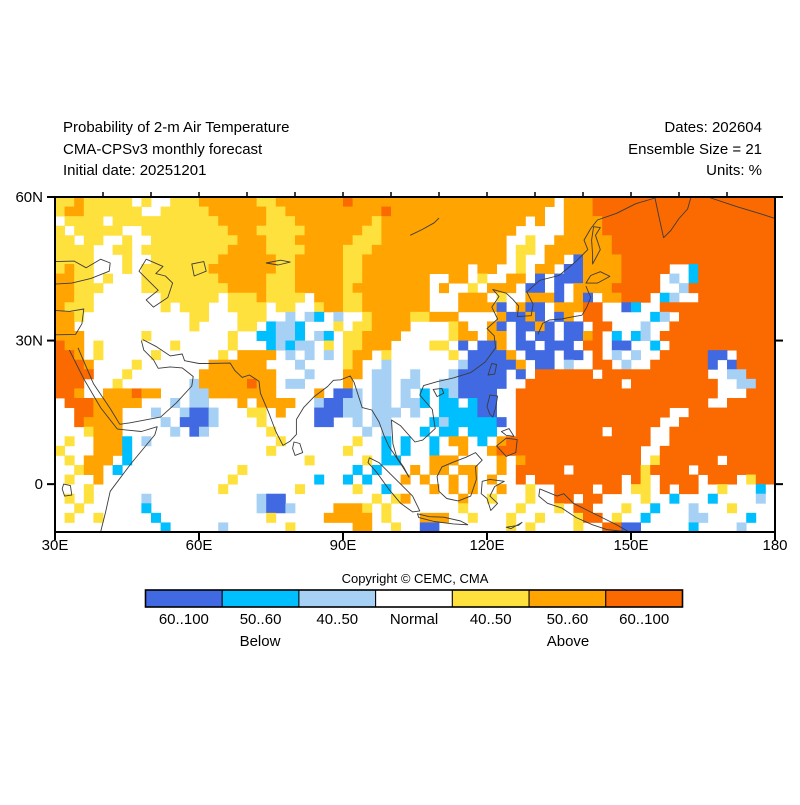 The image size is (800, 805). What do you see at coordinates (260, 641) in the screenshot?
I see `legend-below-label: Below` at bounding box center [260, 641].